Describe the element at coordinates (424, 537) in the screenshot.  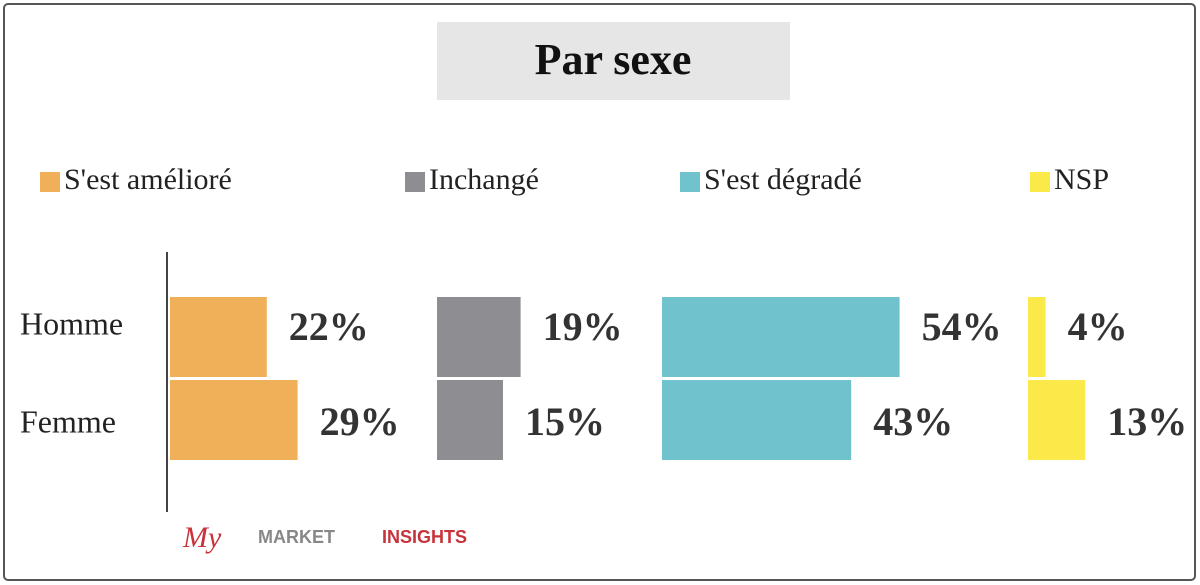
I see `logo-insights: INSIGHTS` at that location.